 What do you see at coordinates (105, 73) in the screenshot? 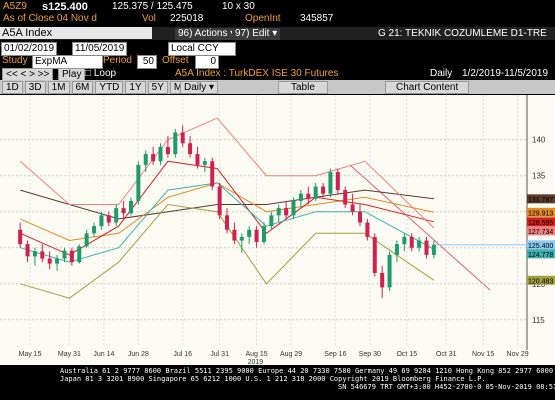
I see `loop-label: Loop` at bounding box center [105, 73].